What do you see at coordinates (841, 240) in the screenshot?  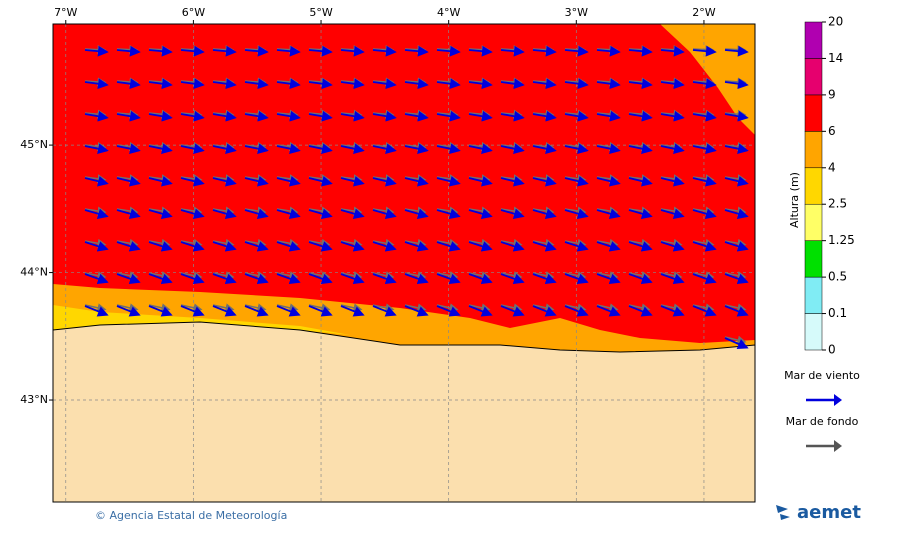 I see `colorbar-label: 1.25` at bounding box center [841, 240].